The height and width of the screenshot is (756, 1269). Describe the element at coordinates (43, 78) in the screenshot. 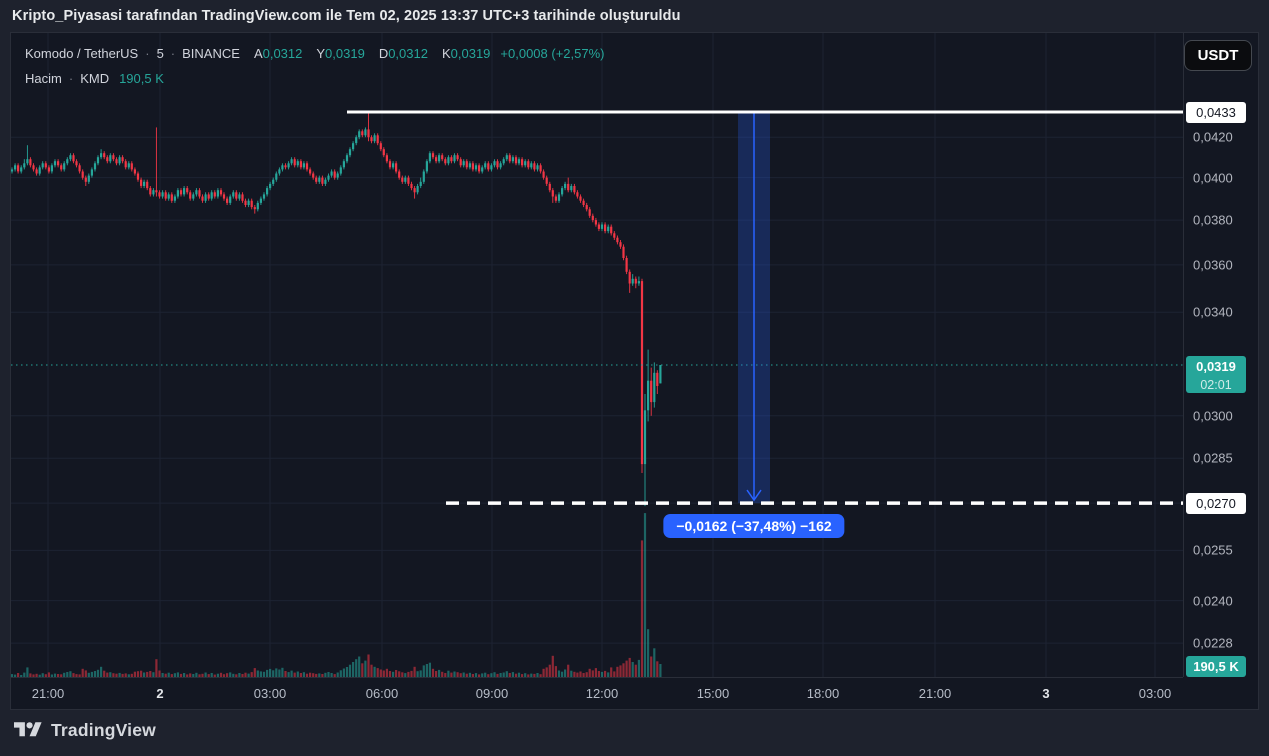

I see `volume-label: Hacim` at that location.